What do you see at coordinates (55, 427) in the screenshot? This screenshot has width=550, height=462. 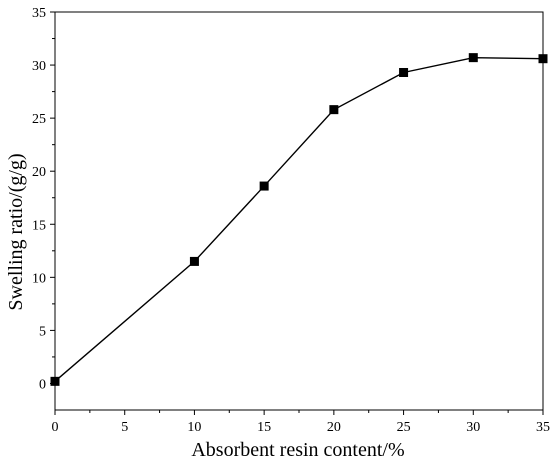 I see `x-tick-label: 0` at bounding box center [55, 427].